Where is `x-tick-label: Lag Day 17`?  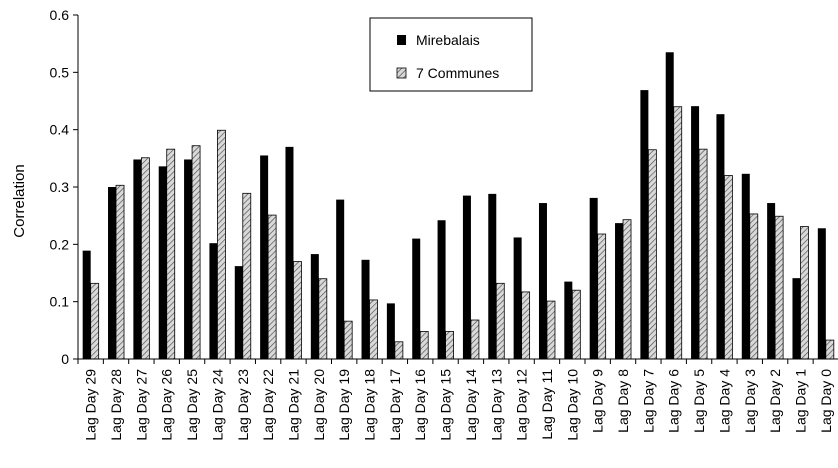
x-tick-label: Lag Day 17 is located at coordinates (395, 405).